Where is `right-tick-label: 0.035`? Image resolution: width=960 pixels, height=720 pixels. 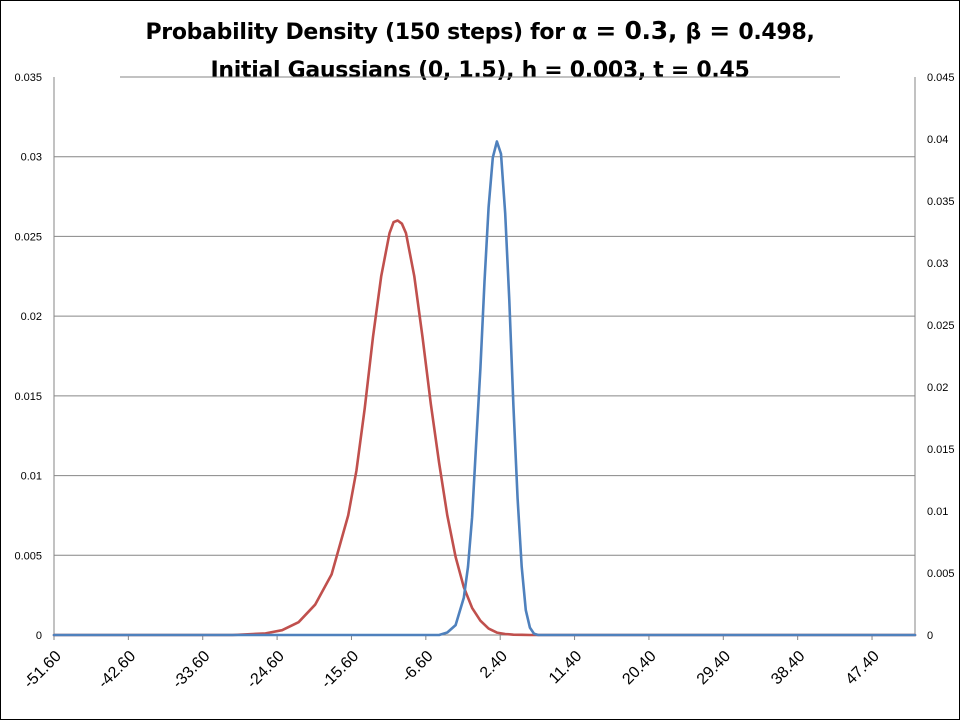 right-tick-label: 0.035 is located at coordinates (941, 202).